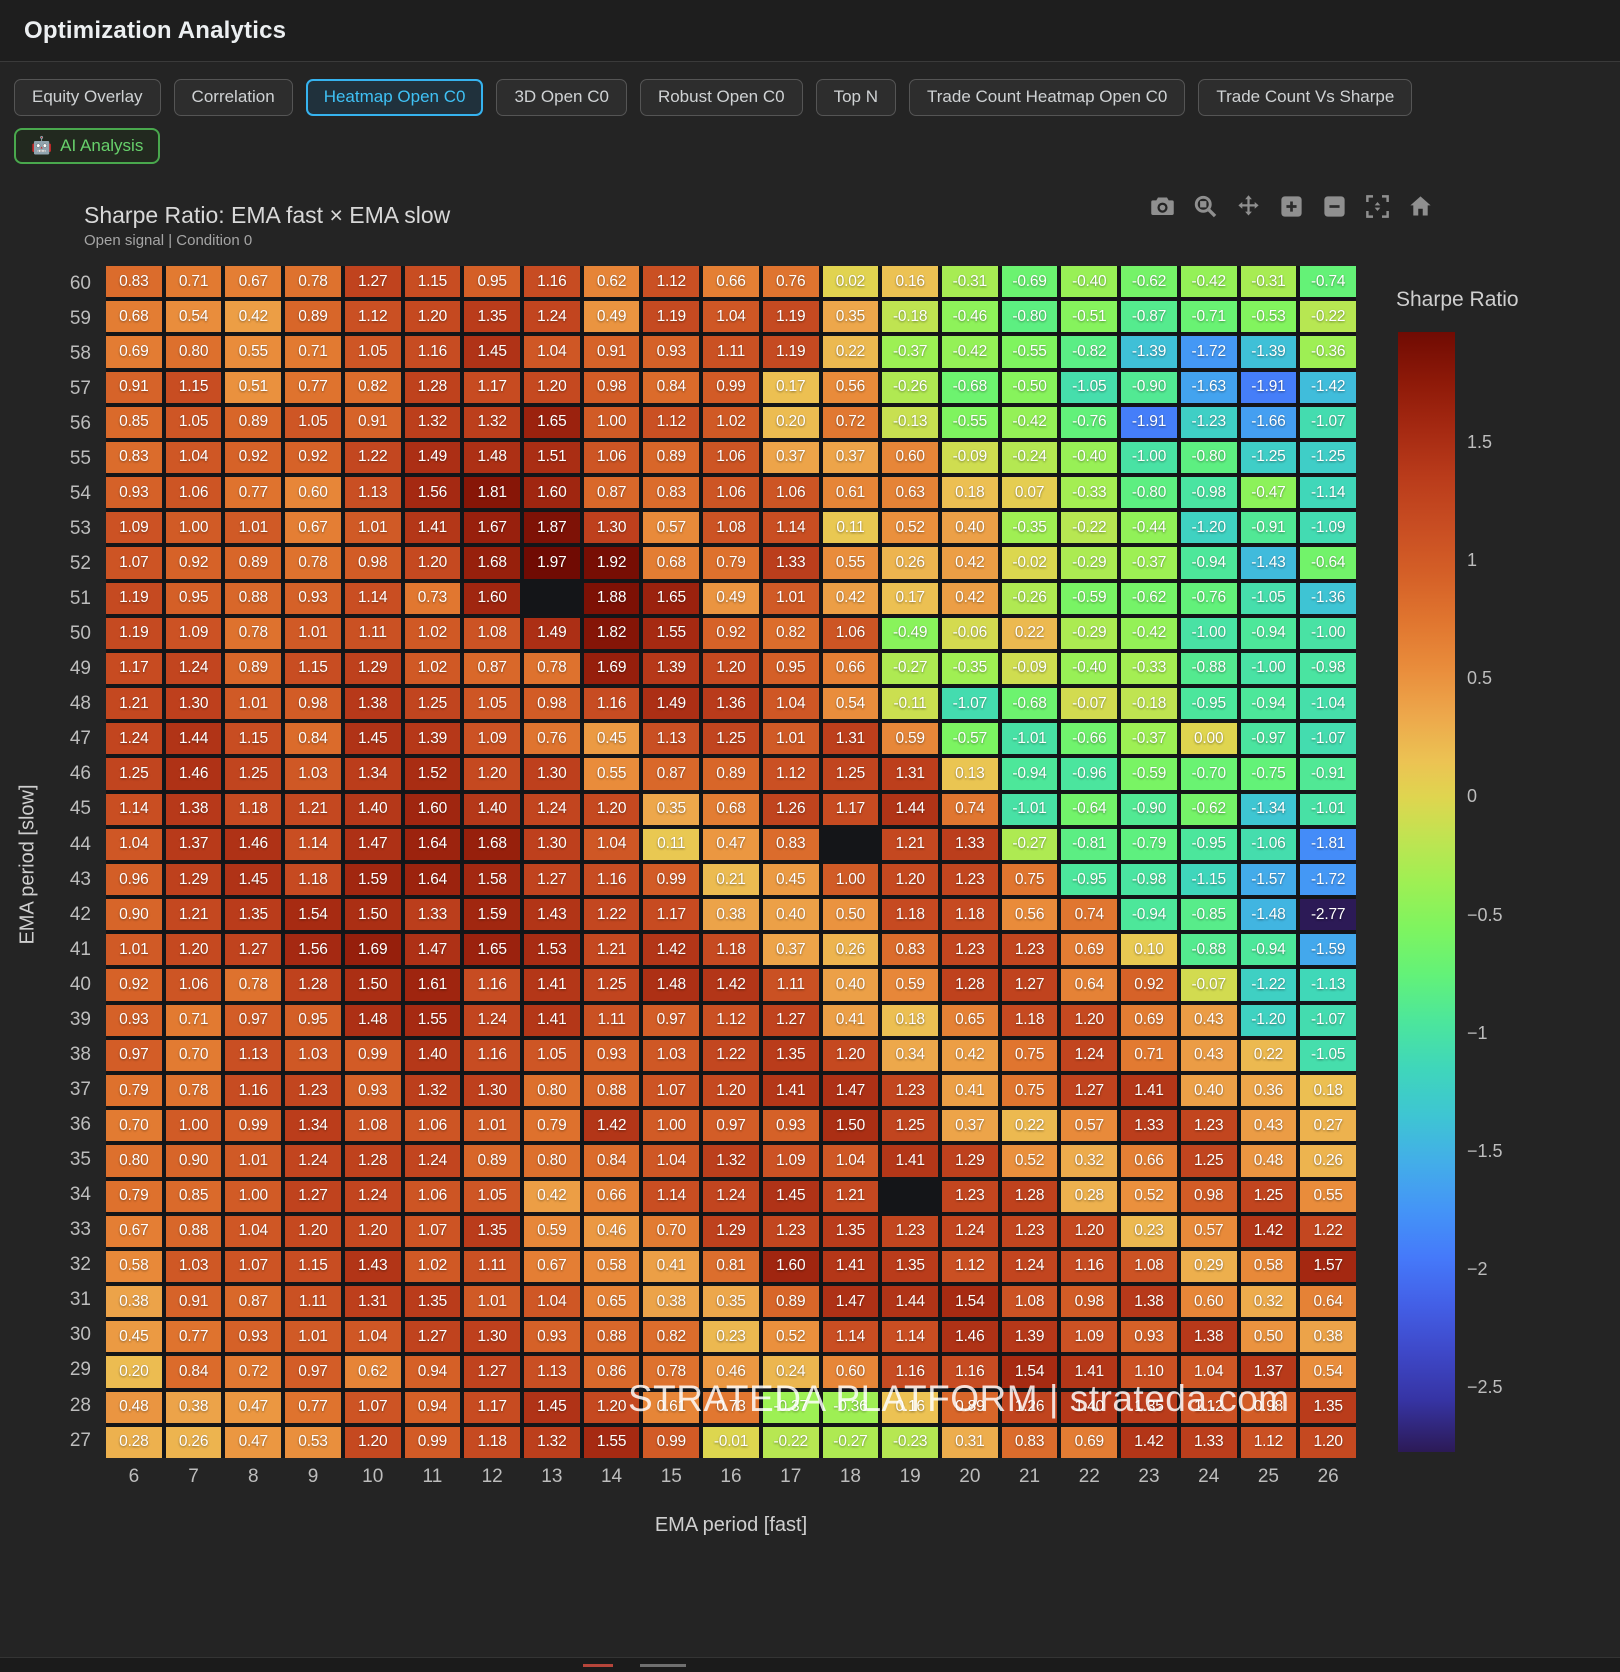 This screenshot has height=1672, width=1620. Describe the element at coordinates (790, 950) in the screenshot. I see `heatmap-cell: 0.37` at that location.